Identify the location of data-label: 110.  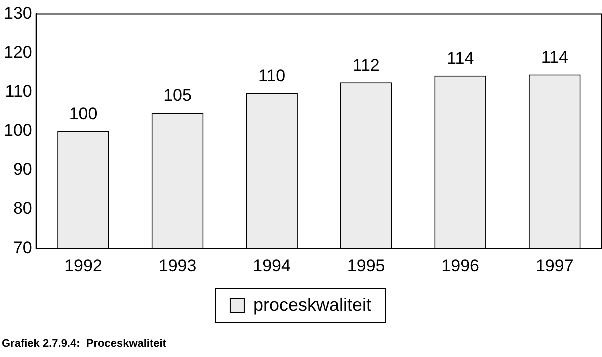
(272, 76).